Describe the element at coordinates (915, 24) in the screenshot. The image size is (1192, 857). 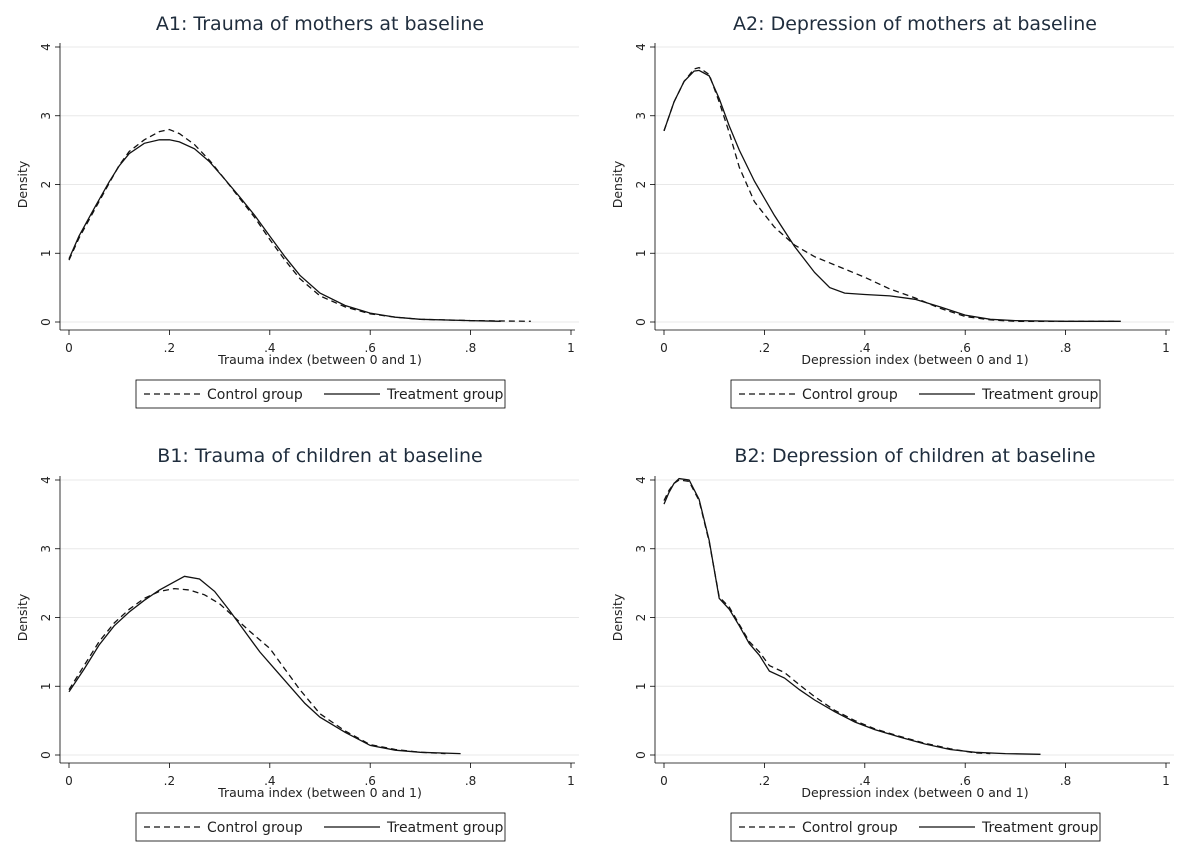
I see `chart-title: A2: Depression of mothers at baseline` at that location.